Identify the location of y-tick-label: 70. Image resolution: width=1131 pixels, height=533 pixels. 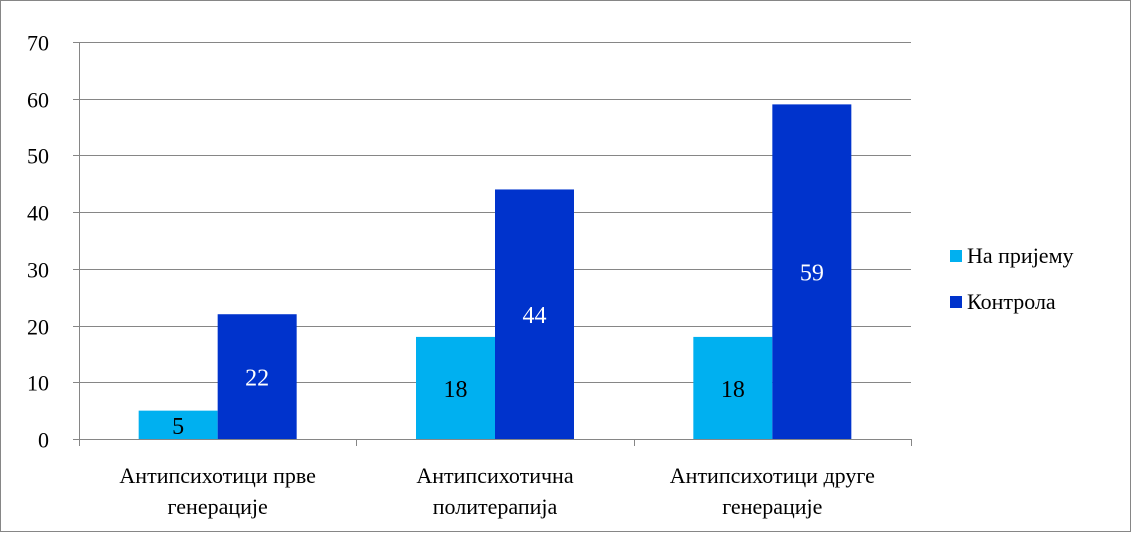
(38, 43).